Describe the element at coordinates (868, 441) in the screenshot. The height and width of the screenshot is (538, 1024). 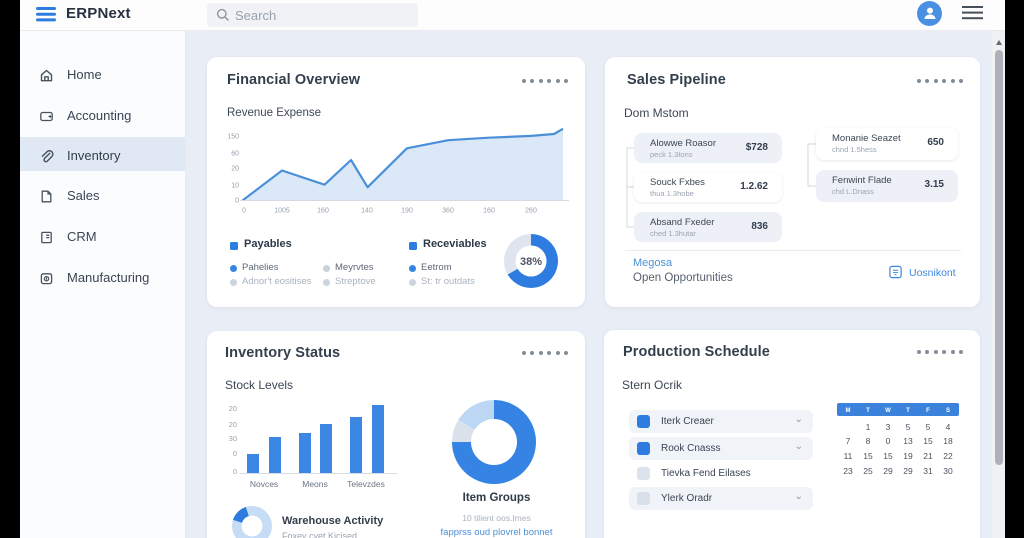
I see `svg-text: 8` at that location.